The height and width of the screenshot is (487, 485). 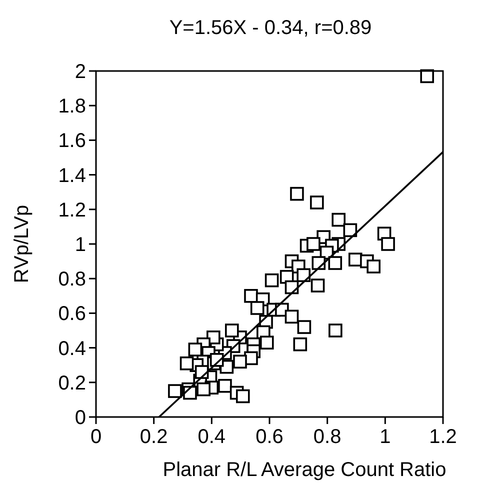 I want to click on y-tick-label: 1.6, so click(x=72, y=141).